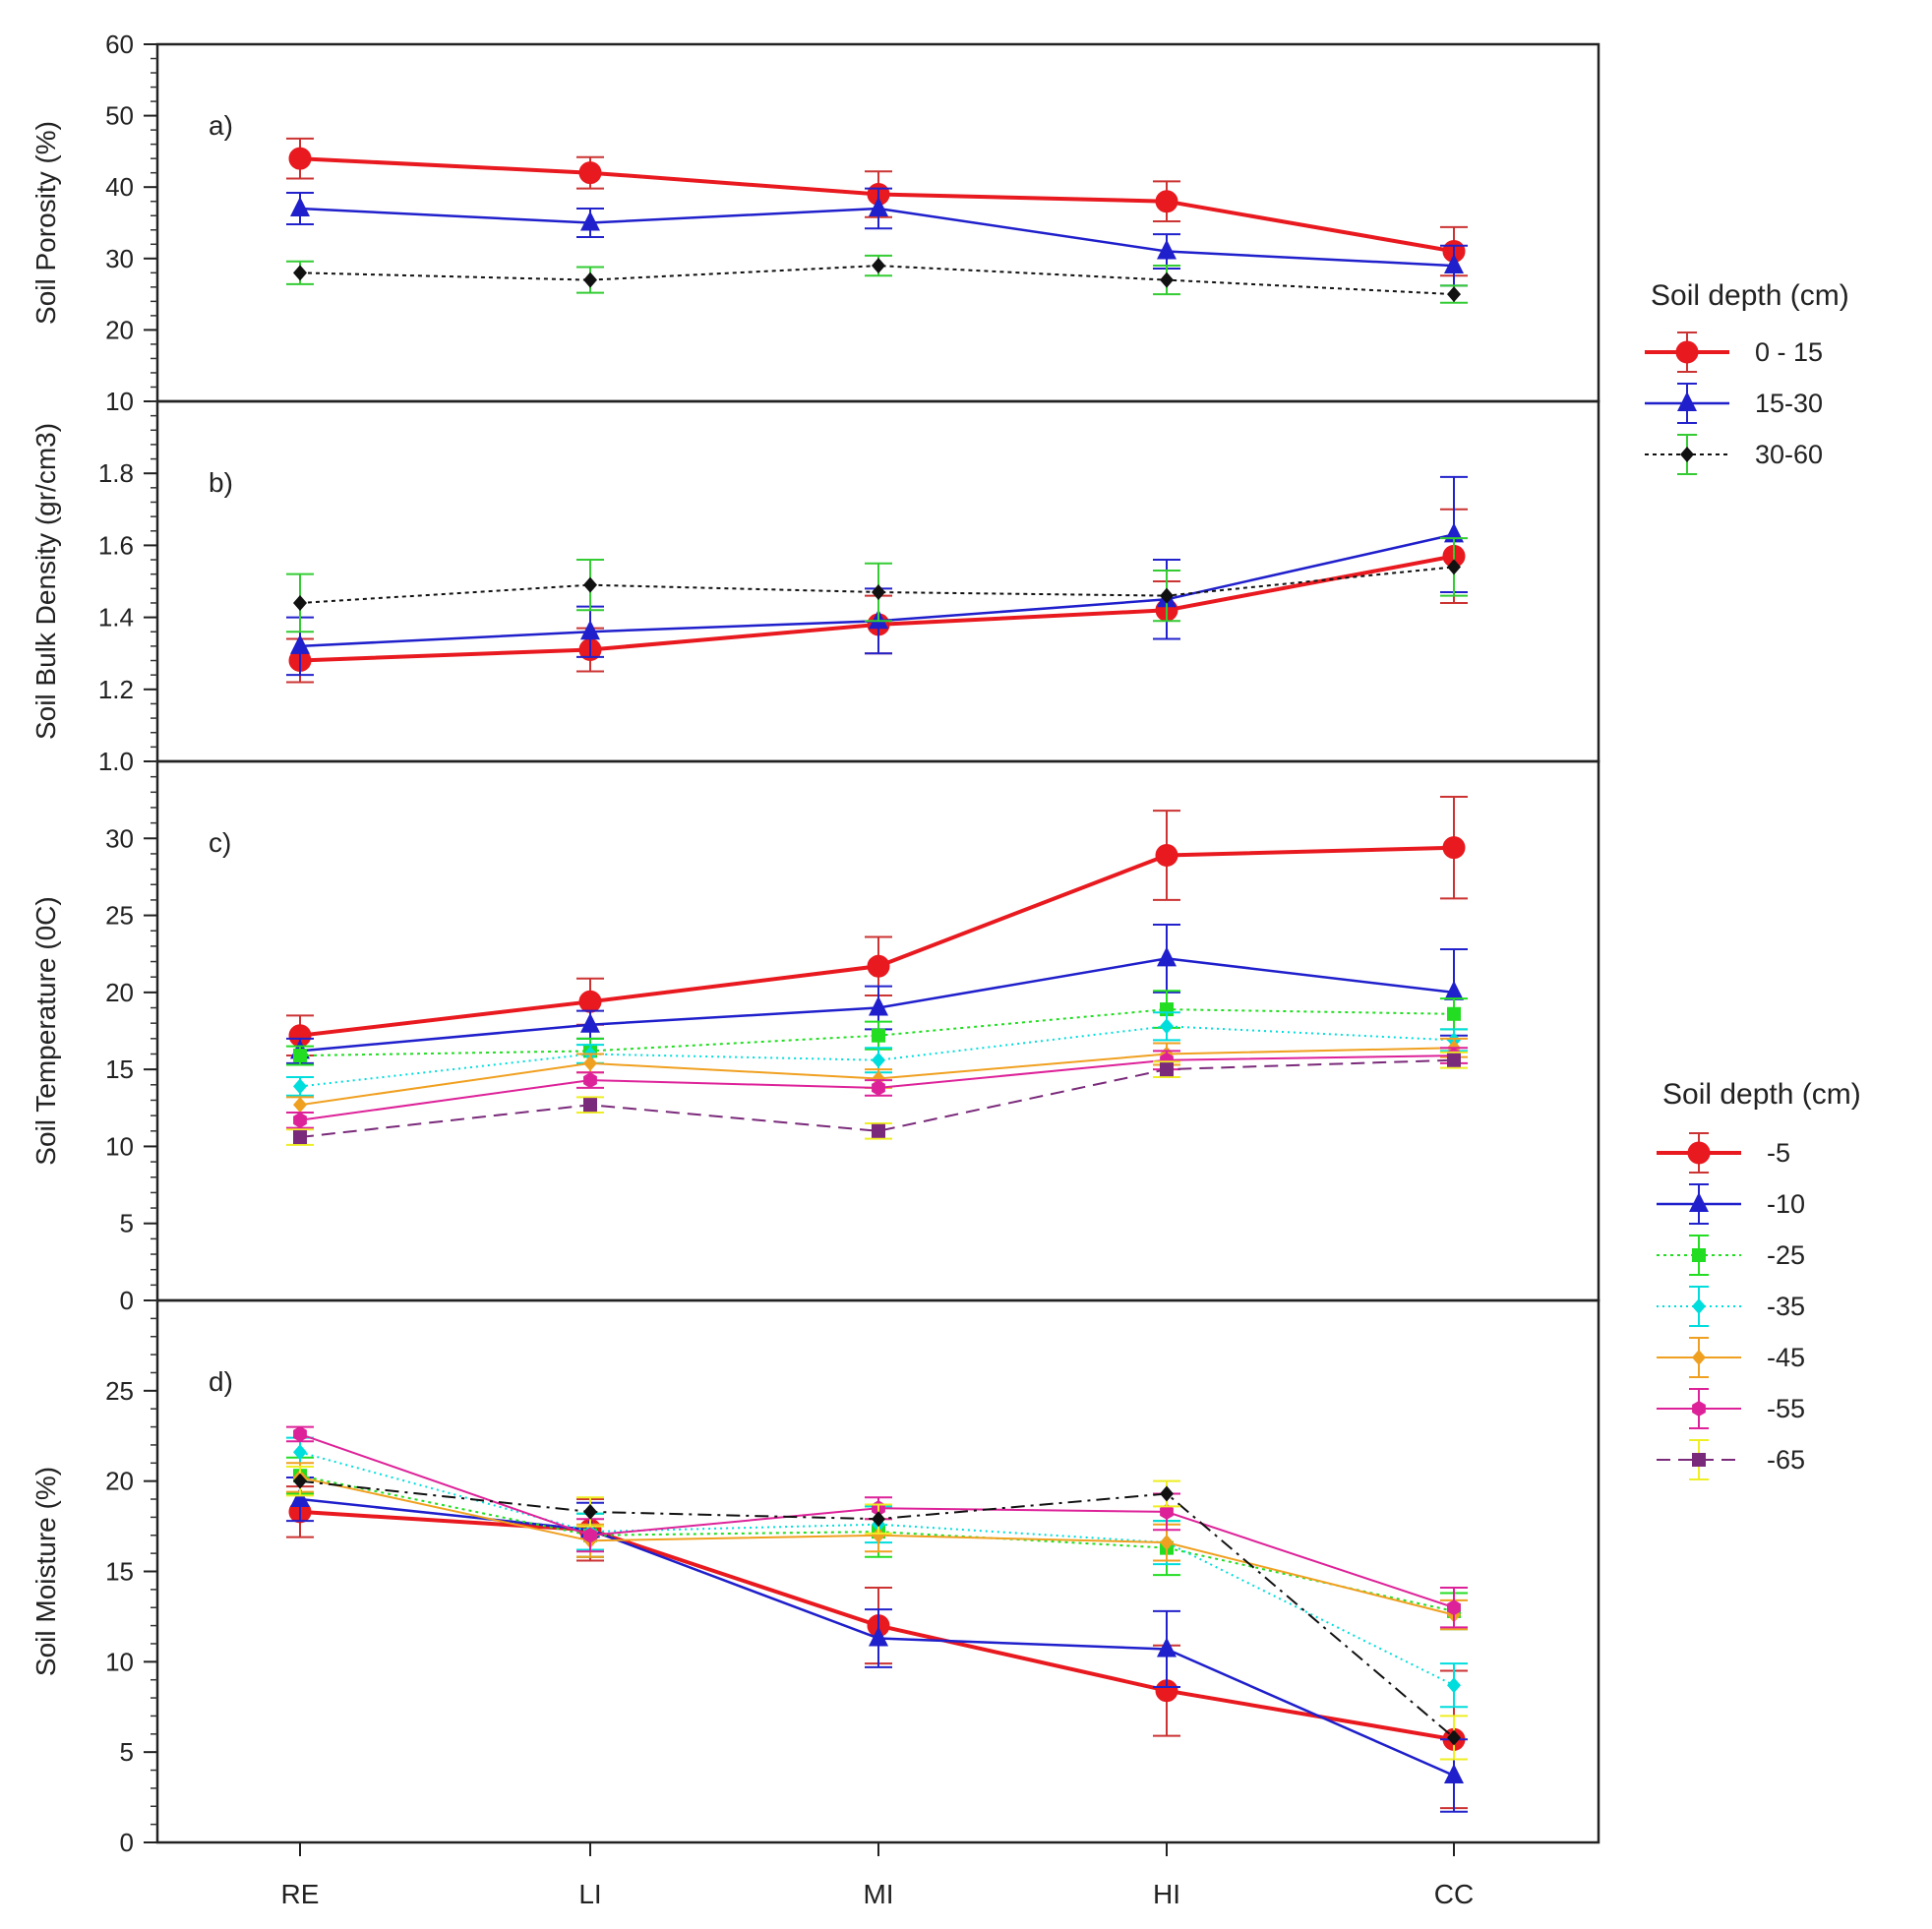 The image size is (1932, 1929). Describe the element at coordinates (1734, 454) in the screenshot. I see `legend-entry: 30-60` at that location.